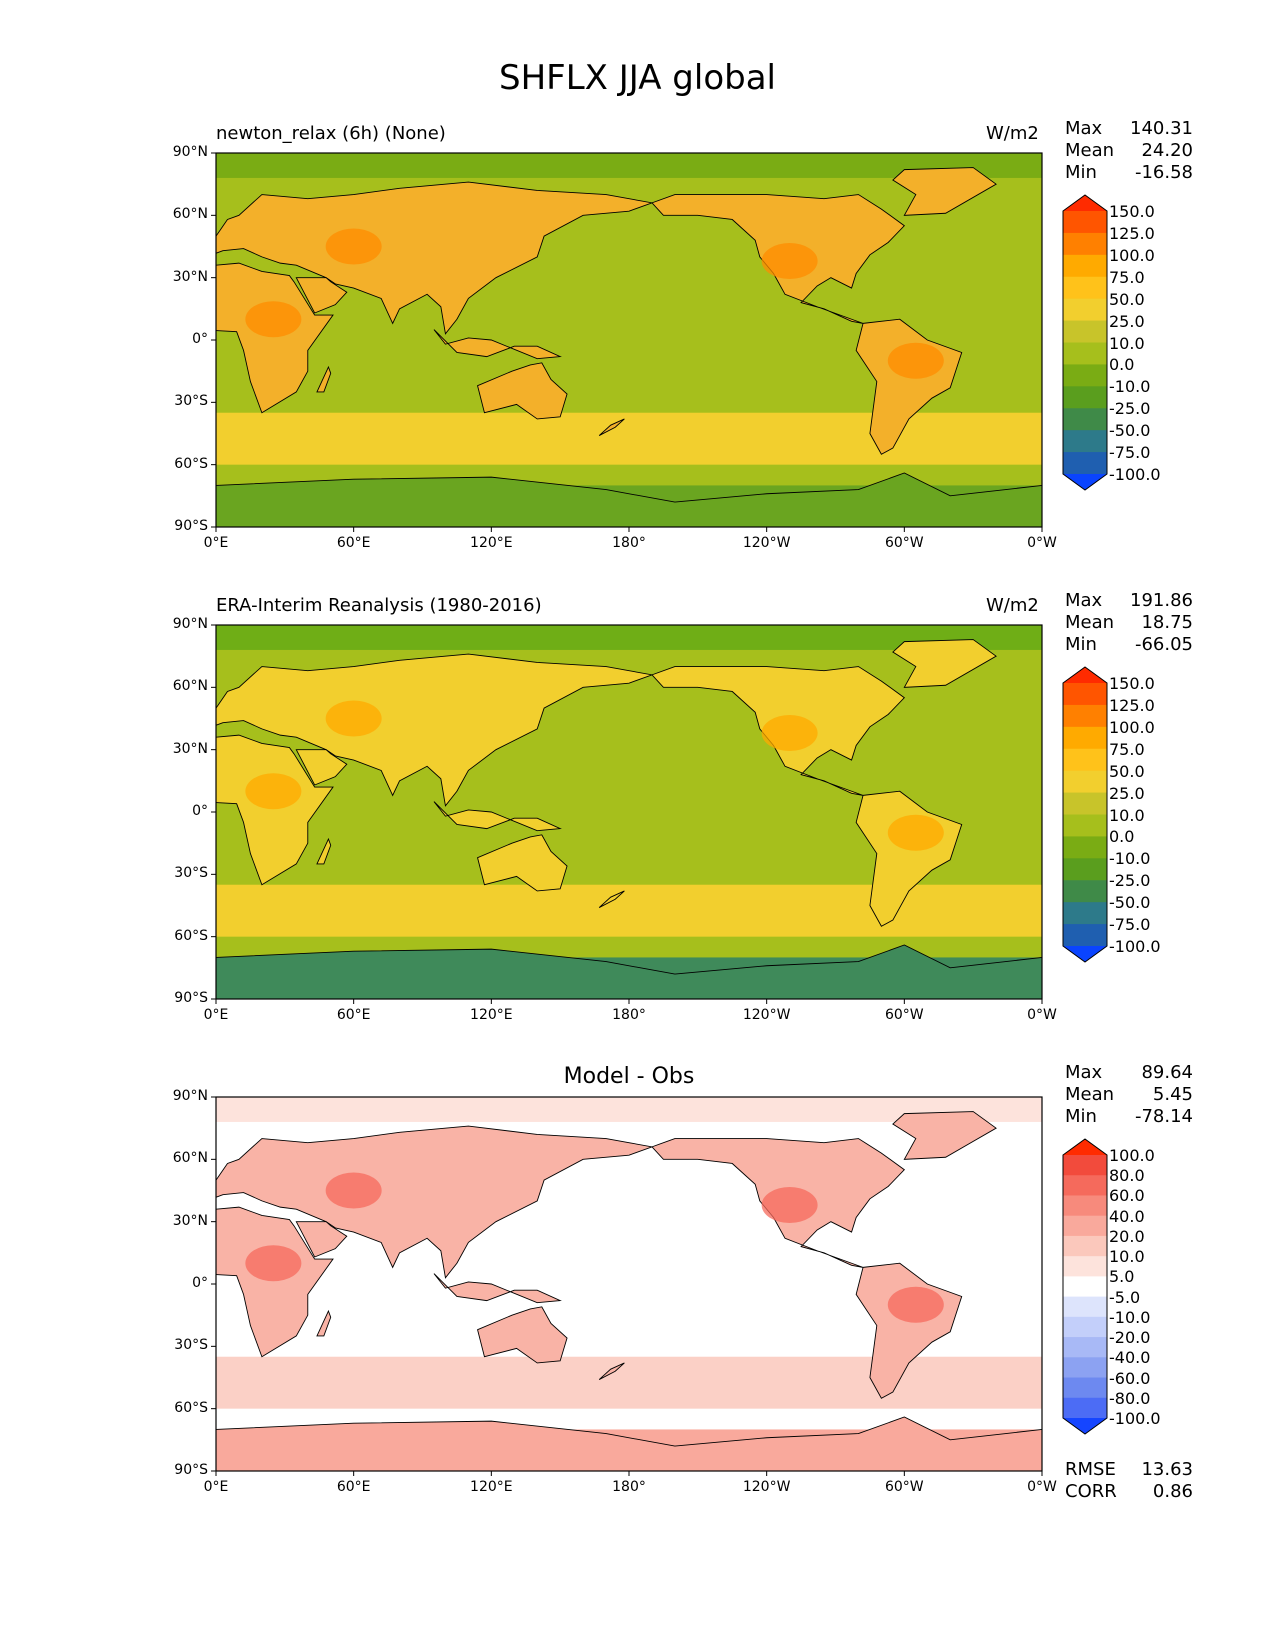 The height and width of the screenshot is (1650, 1275). I want to click on colorbar-tick-label: 150.0, so click(1132, 211).